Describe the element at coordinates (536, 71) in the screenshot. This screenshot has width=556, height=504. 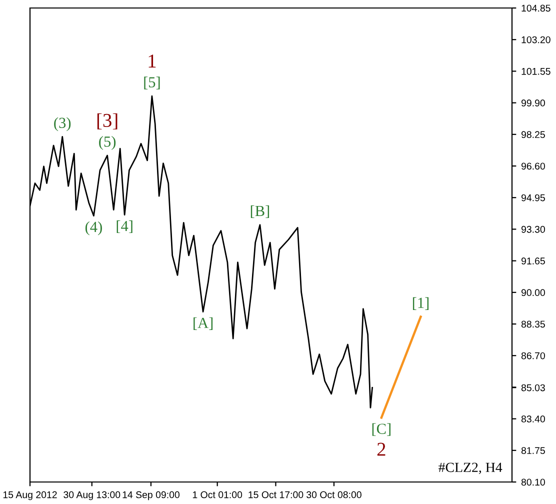
I see `y-tick-label: 101.55` at that location.